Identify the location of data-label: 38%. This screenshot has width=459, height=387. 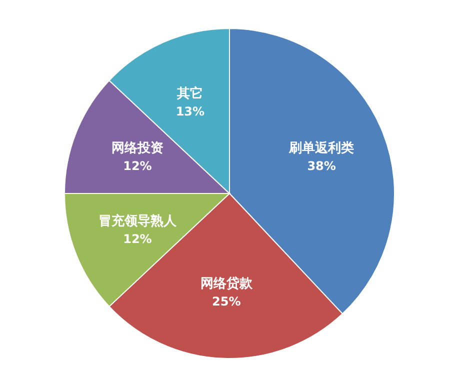
(321, 166).